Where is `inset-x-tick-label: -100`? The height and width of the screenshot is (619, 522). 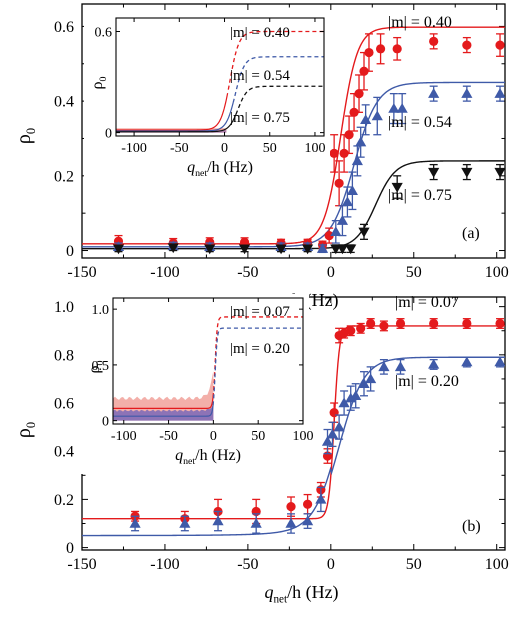 inset-x-tick-label: -100 is located at coordinates (134, 148).